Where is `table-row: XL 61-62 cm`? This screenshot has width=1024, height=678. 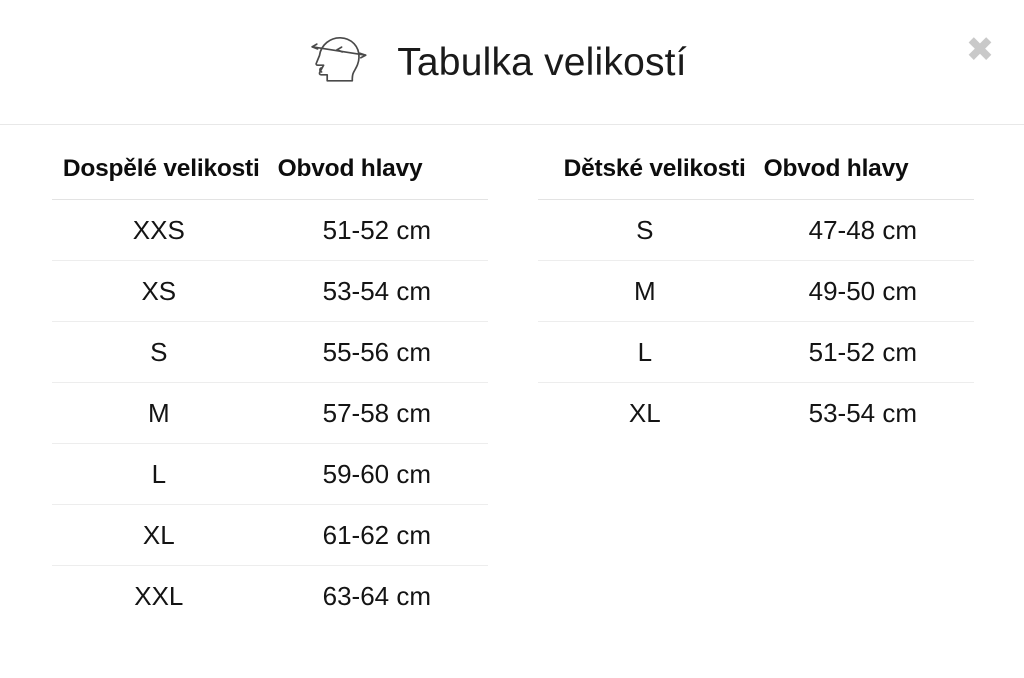 table-row: XL 61-62 cm is located at coordinates (270, 535).